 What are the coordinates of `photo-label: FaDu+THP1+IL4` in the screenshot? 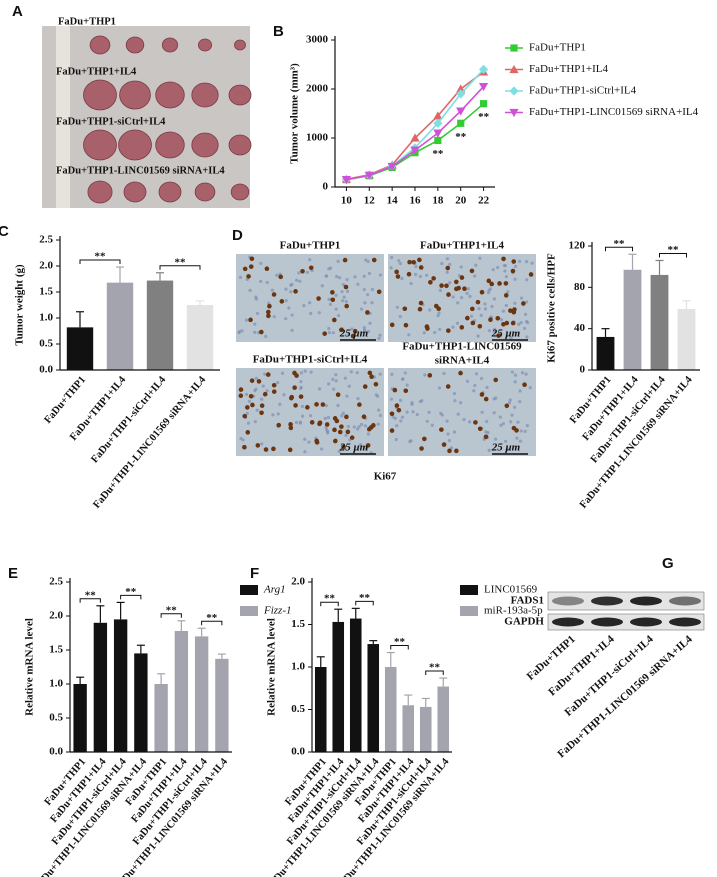 It's located at (96, 71).